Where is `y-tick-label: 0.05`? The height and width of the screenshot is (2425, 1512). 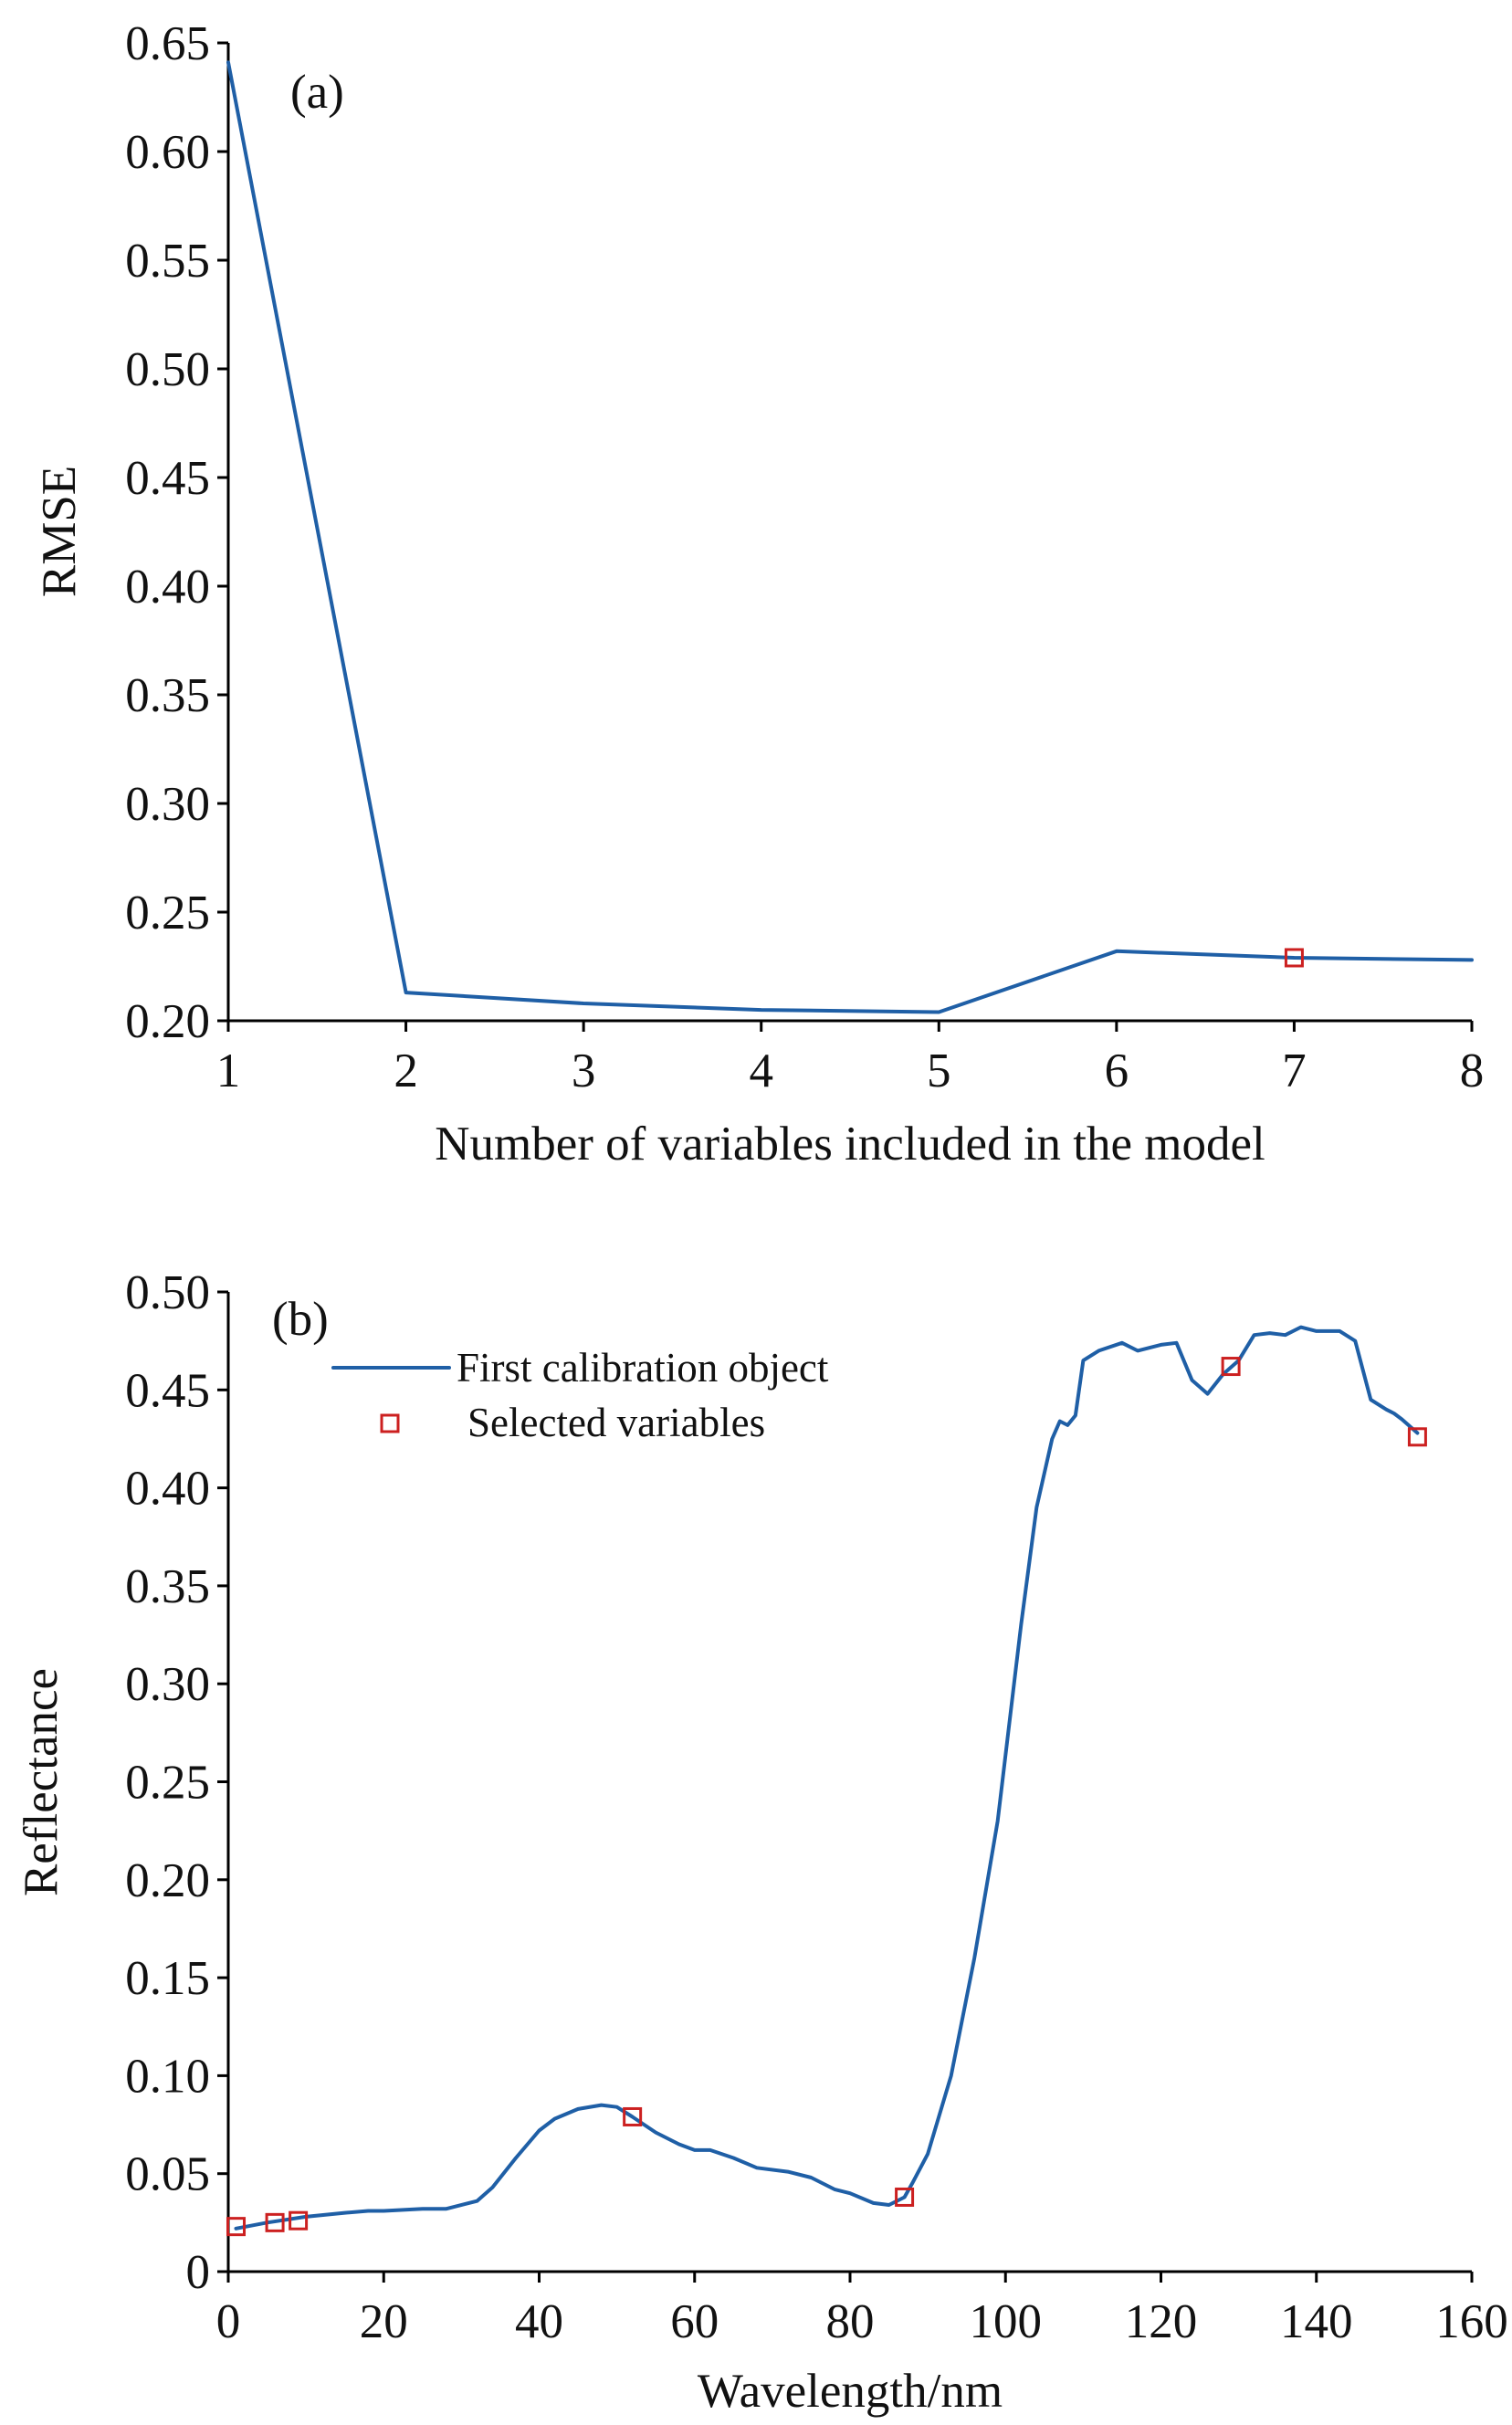
y-tick-label: 0.05 is located at coordinates (167, 2174).